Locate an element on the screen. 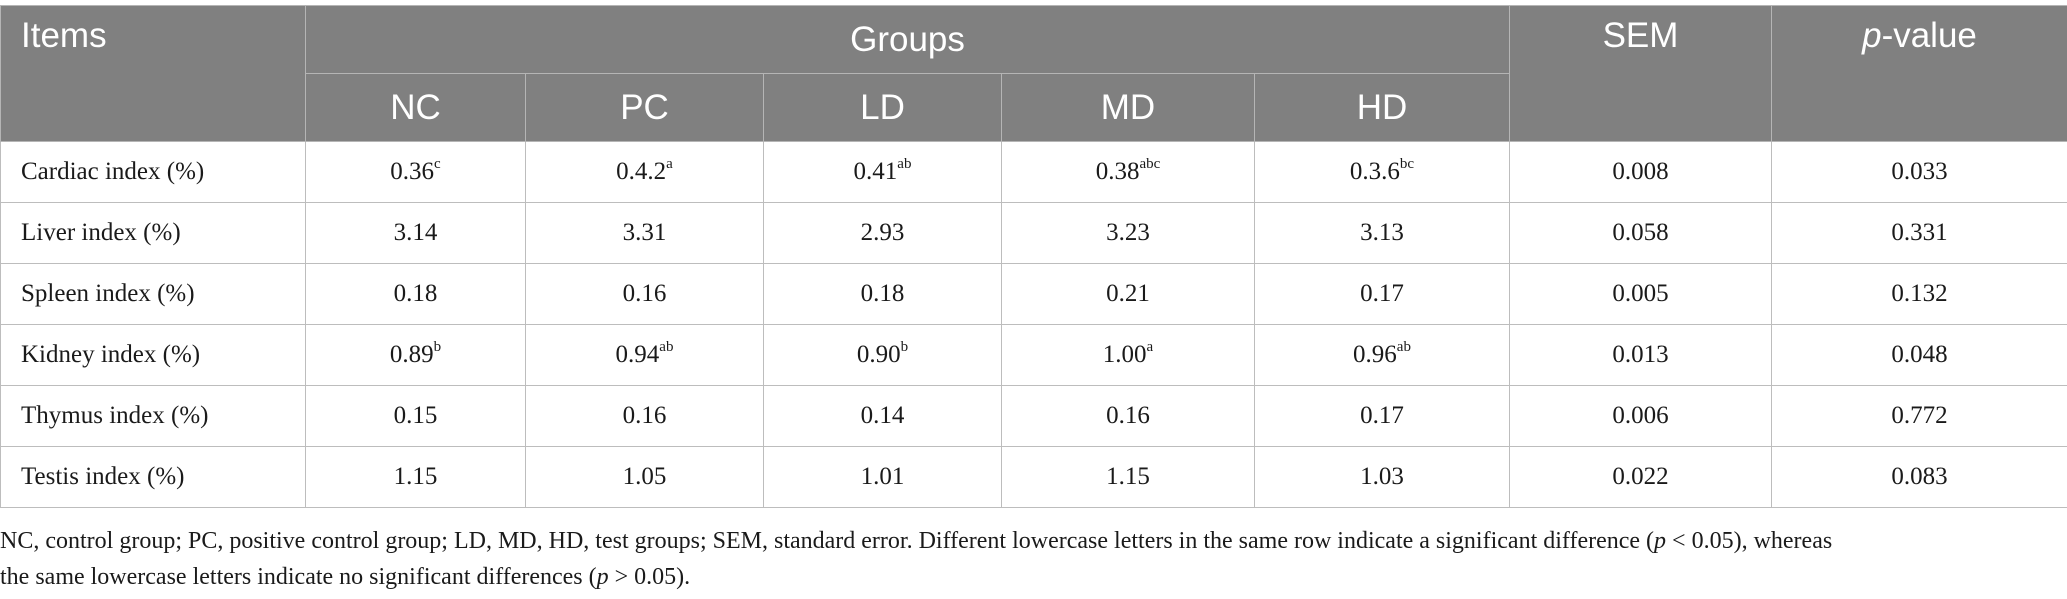 This screenshot has width=2067, height=599. significance-letters: c is located at coordinates (437, 163).